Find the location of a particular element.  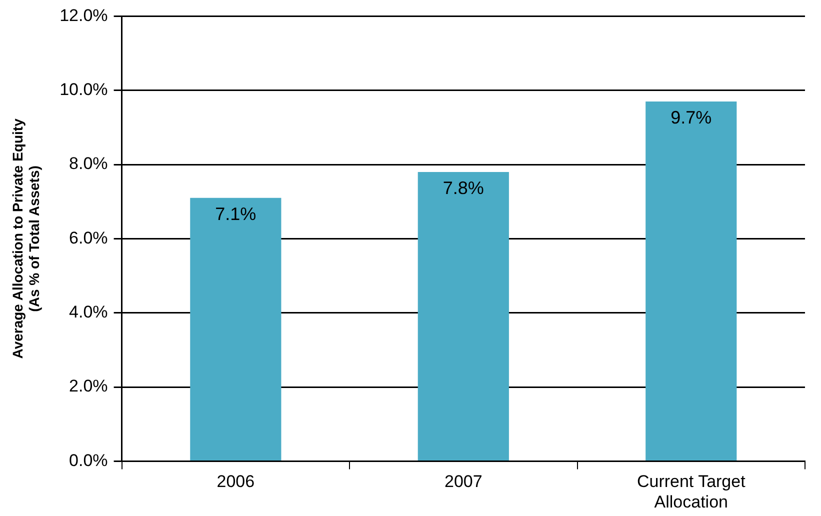

data-label: 9.7% is located at coordinates (691, 117).